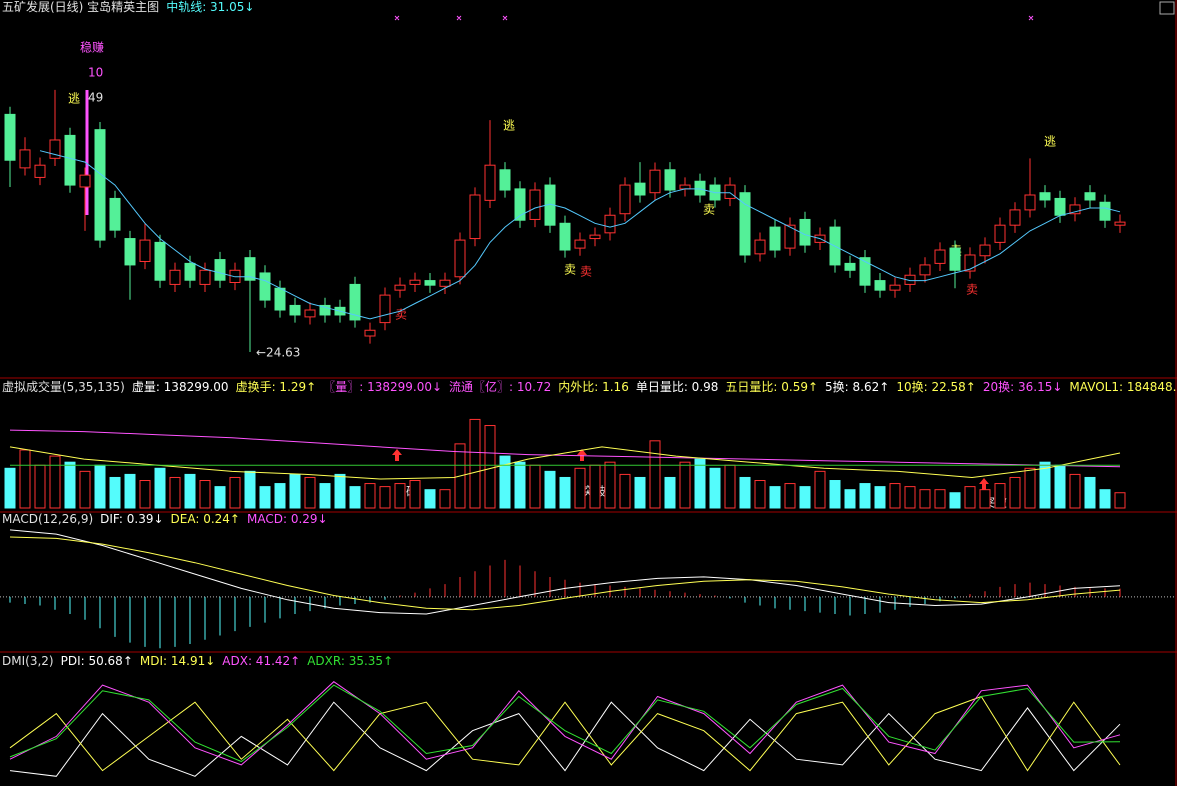 The width and height of the screenshot is (1177, 786). I want to click on legend-item: DMI(3,2), so click(28, 661).